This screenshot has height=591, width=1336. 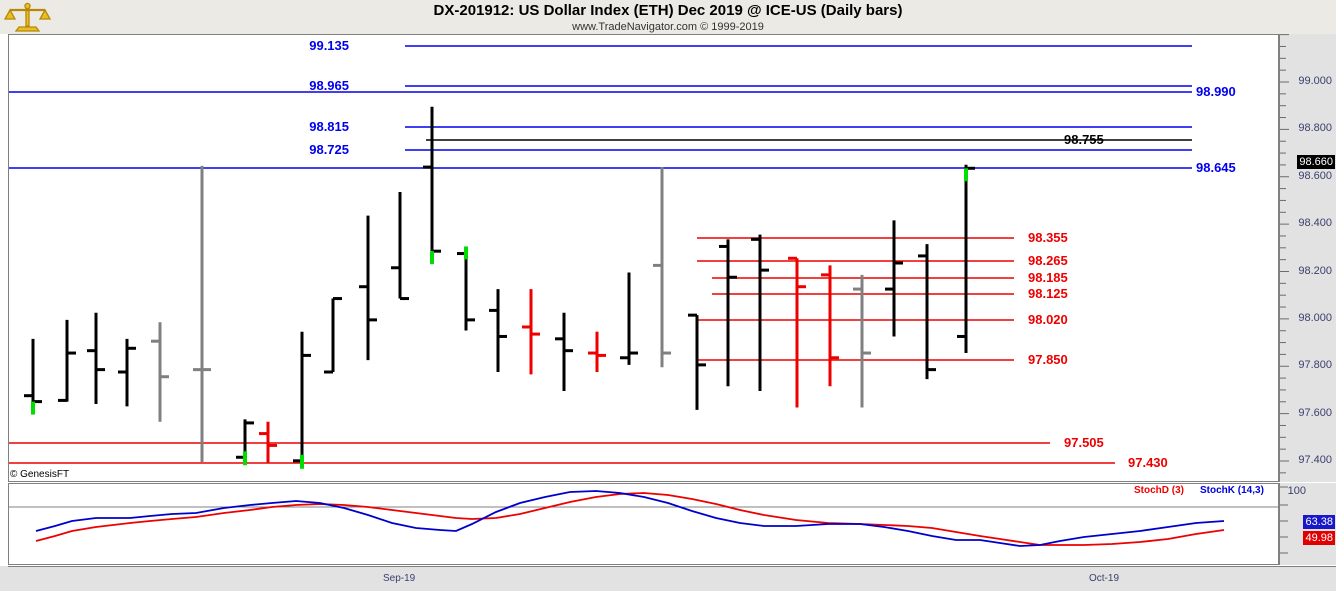 I want to click on price-axis-tick-label: 98.400, so click(x=1315, y=223).